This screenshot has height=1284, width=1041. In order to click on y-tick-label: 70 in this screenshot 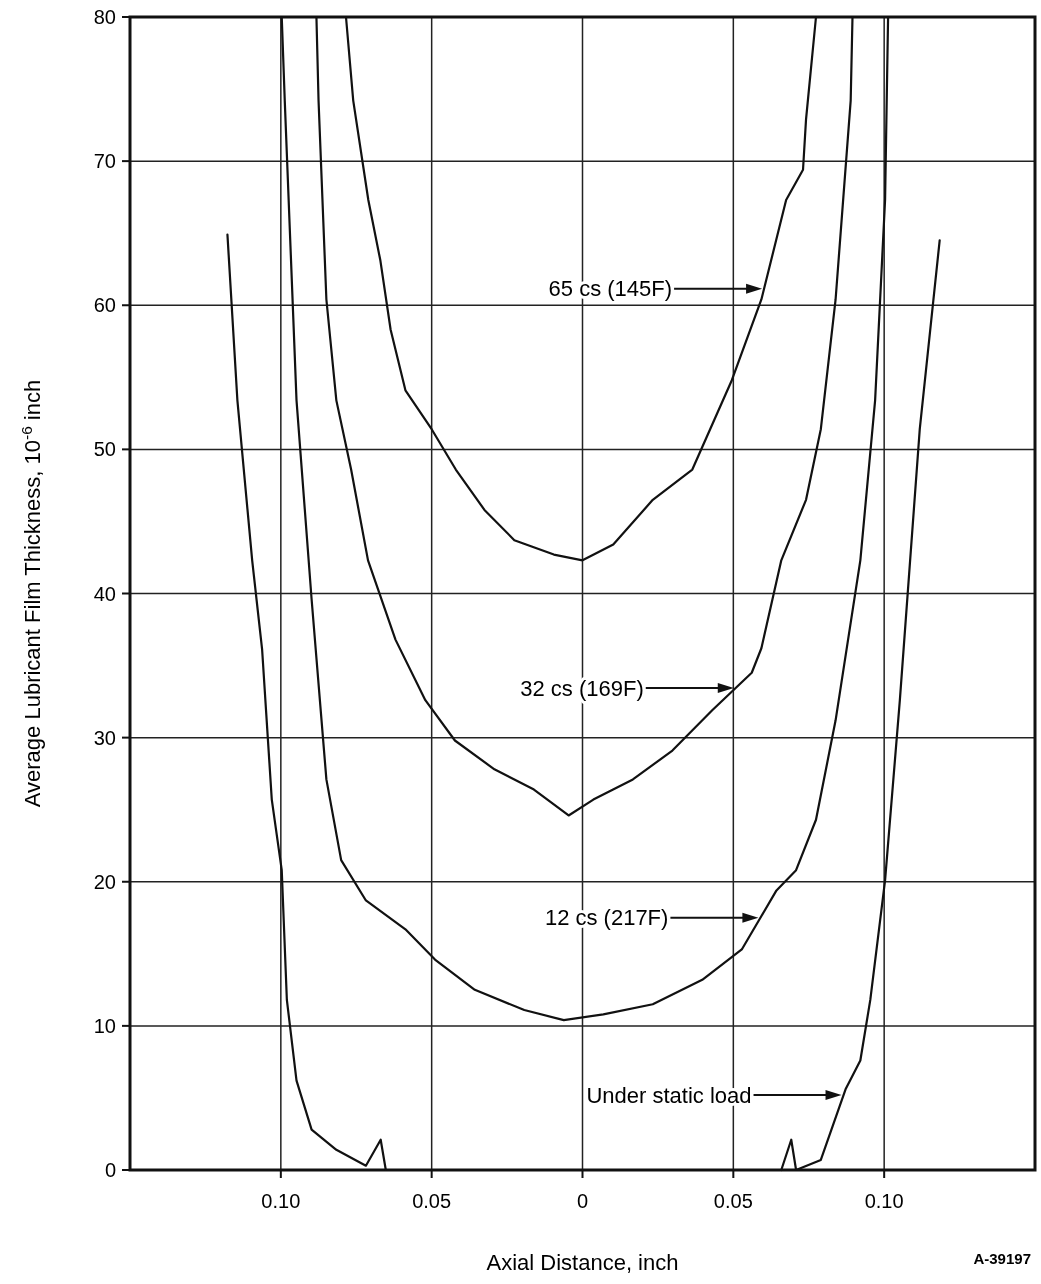, I will do `click(104, 161)`.